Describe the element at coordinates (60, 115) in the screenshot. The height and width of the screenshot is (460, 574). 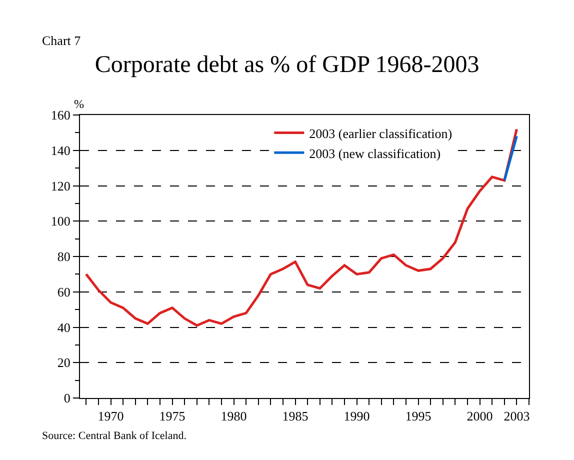
I see `y-tick-label: 160` at that location.